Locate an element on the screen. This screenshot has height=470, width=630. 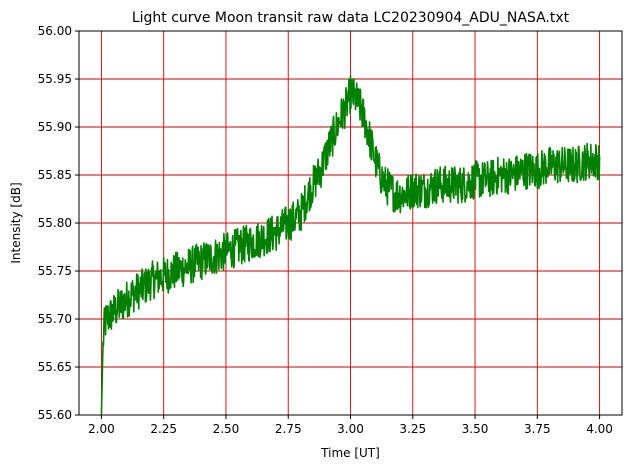
y-tick-label: 55.75 is located at coordinates (55, 271).